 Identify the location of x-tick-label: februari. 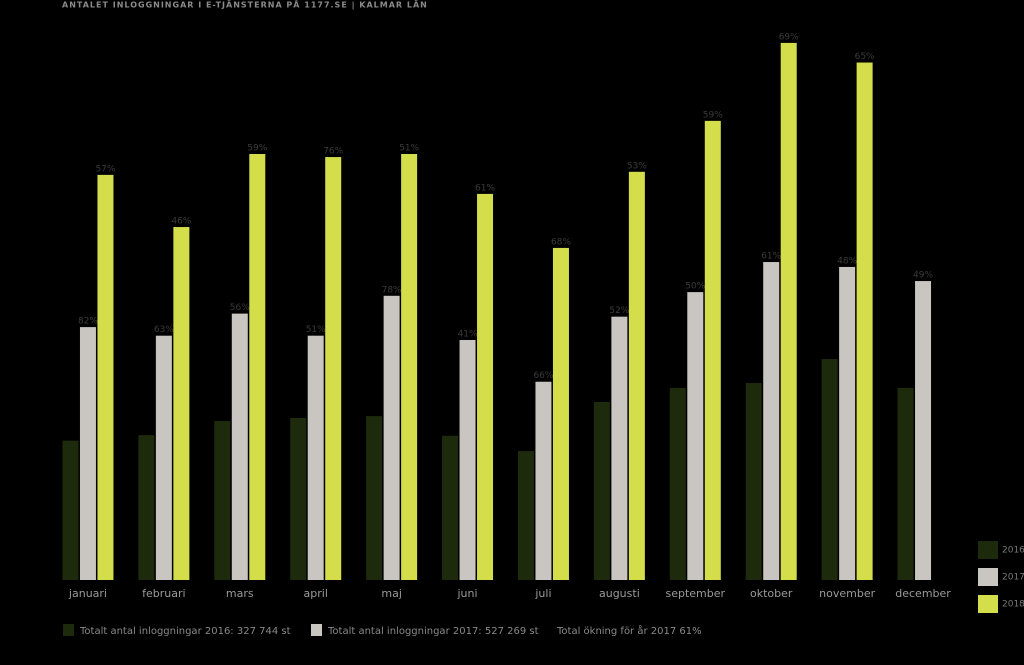
(163, 593).